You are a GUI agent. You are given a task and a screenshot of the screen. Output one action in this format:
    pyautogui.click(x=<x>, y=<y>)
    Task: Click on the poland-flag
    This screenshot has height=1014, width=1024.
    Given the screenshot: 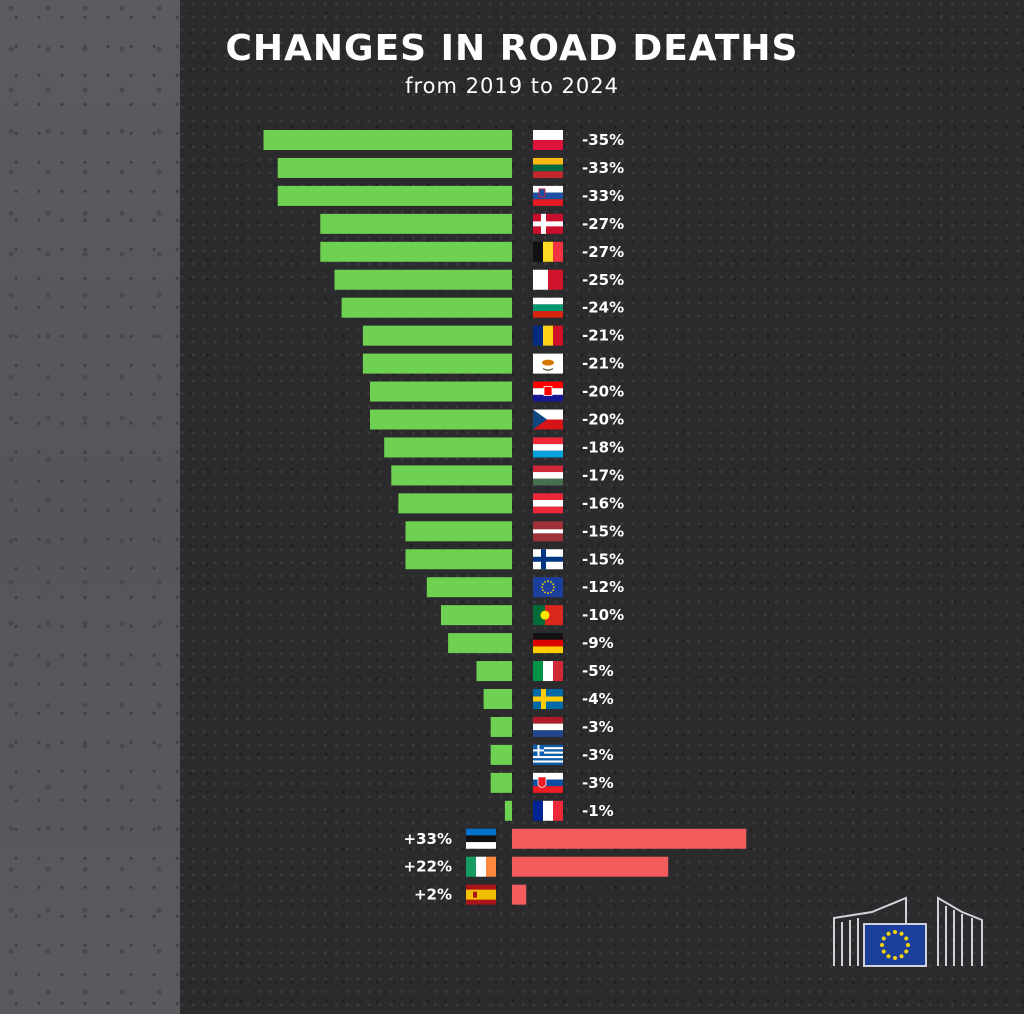 What is the action you would take?
    pyautogui.click(x=548, y=140)
    